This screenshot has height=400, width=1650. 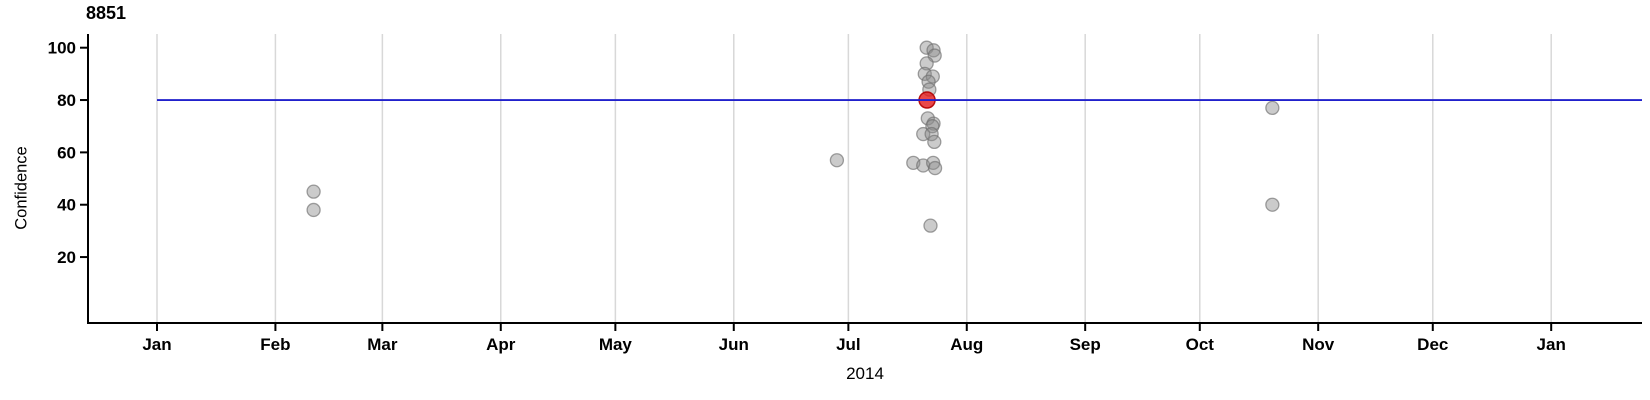 I want to click on x-tick-label: Aug, so click(x=966, y=344).